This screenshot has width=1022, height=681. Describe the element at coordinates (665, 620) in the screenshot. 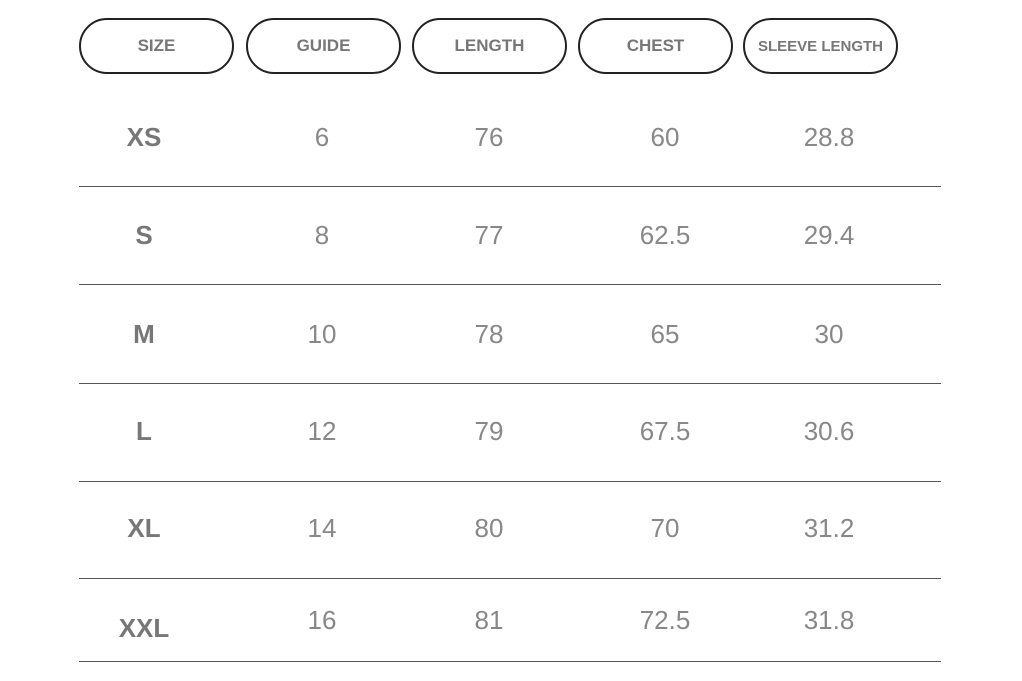

I see `measurement: 72.5` at that location.